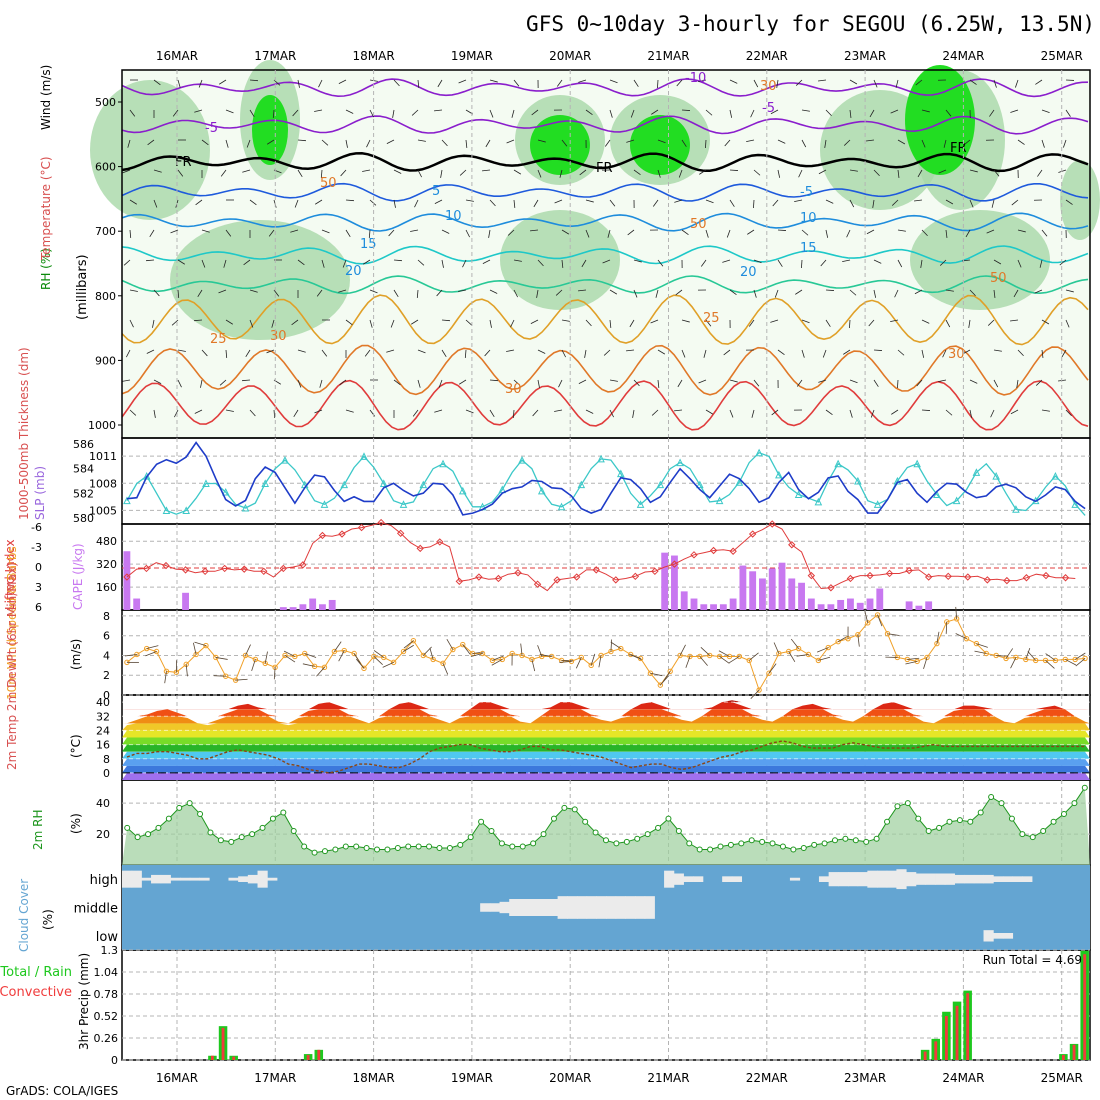 The image size is (1100, 1100). Describe the element at coordinates (83, 518) in the screenshot. I see `thickness-tick: 580` at that location.